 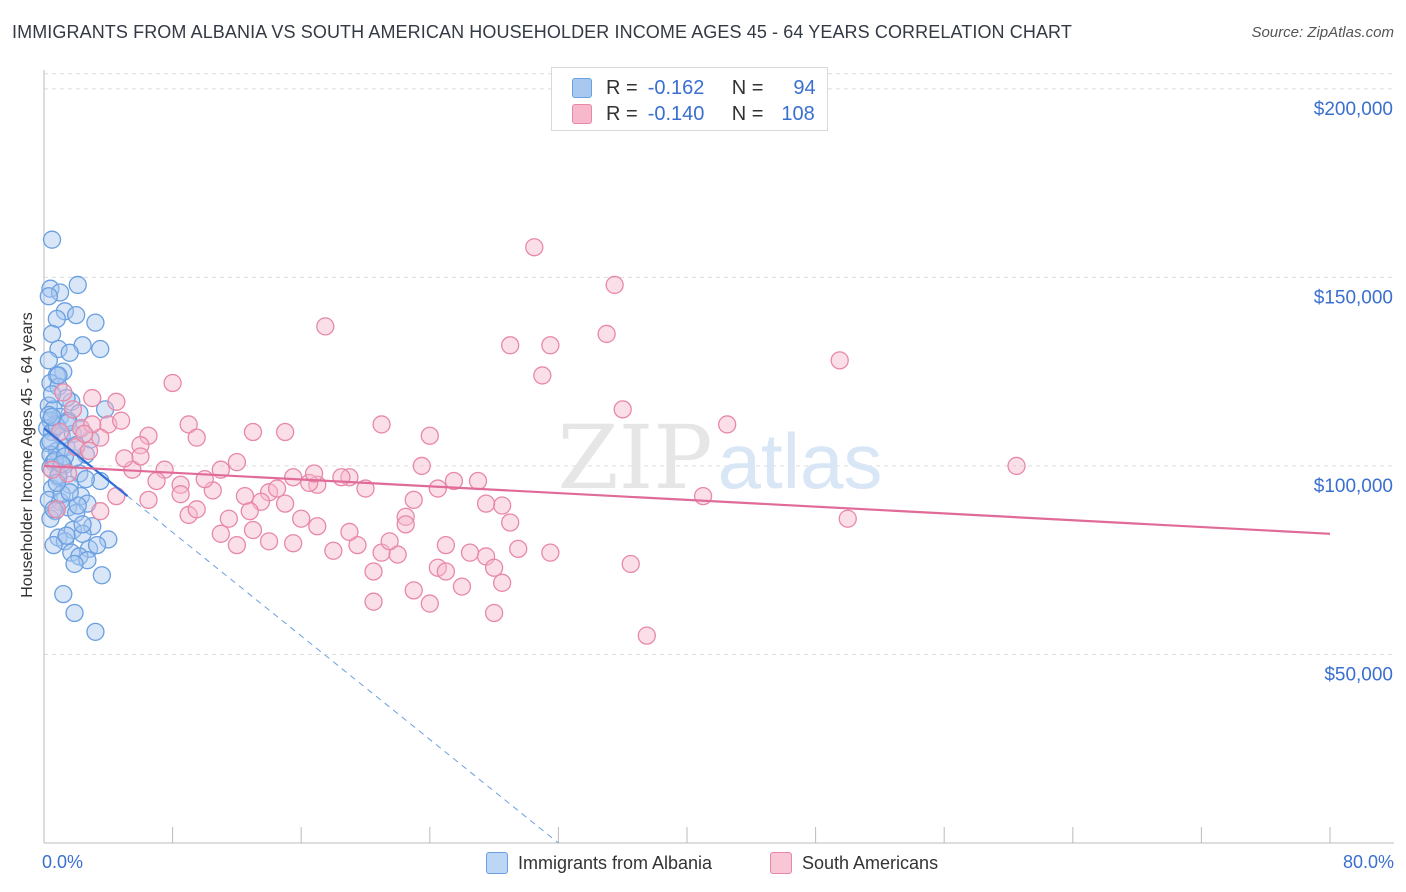 What do you see at coordinates (1322, 32) in the screenshot?
I see `source-label: Source: ZipAtlas.com` at bounding box center [1322, 32].